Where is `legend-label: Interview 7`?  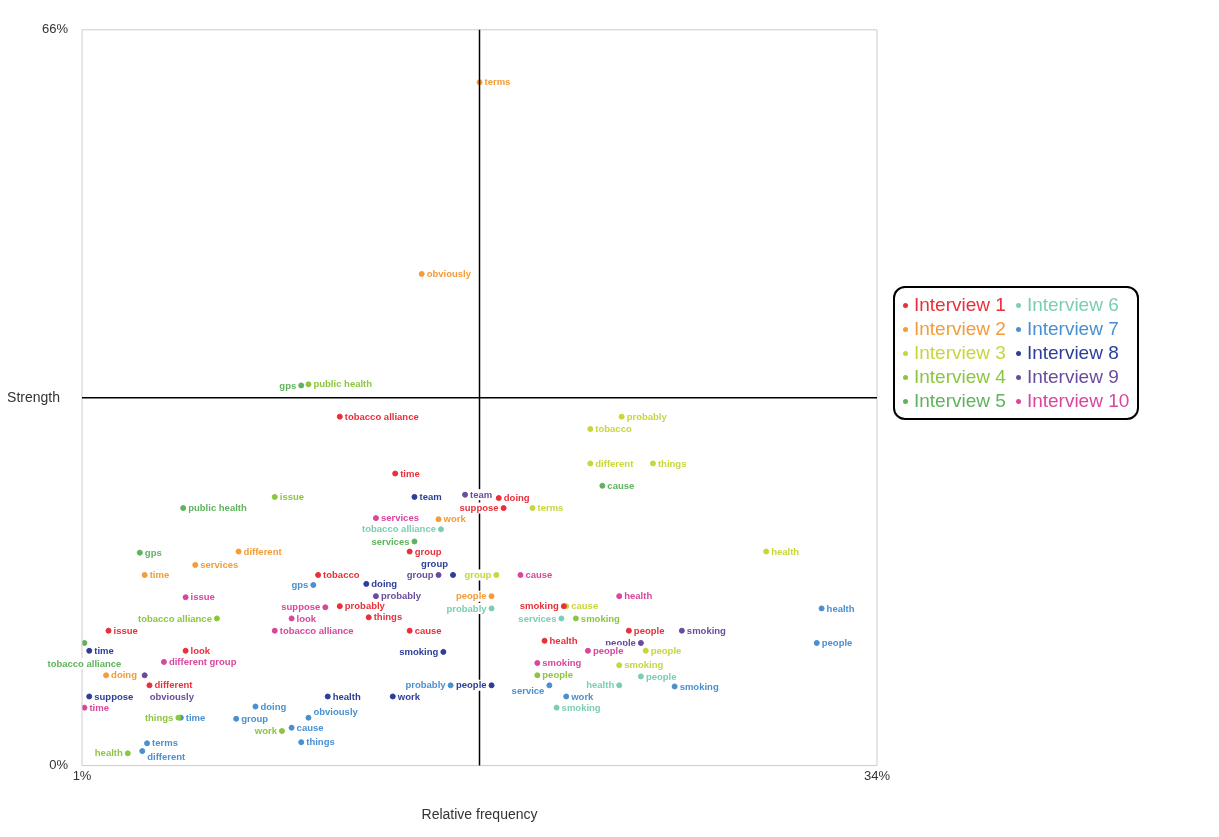 legend-label: Interview 7 is located at coordinates (1072, 329).